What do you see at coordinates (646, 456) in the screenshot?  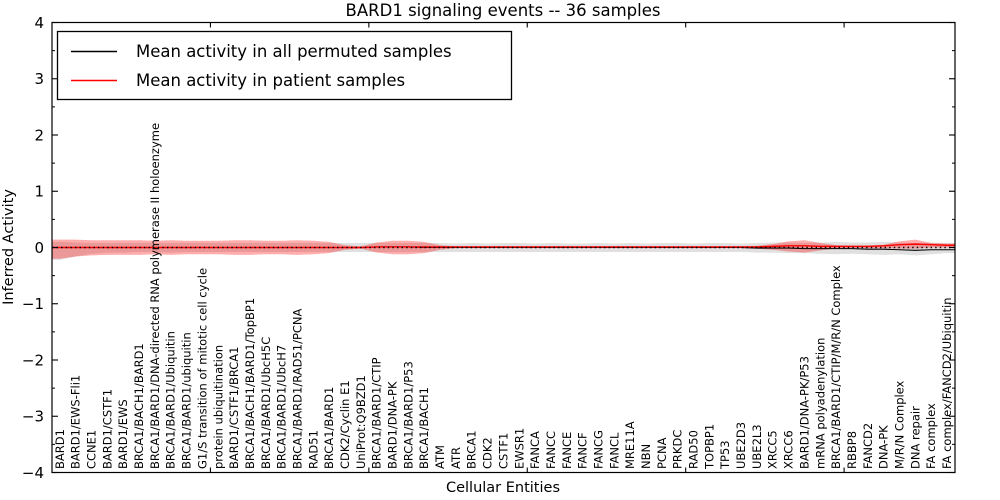 I see `x-tick-label: NBN` at bounding box center [646, 456].